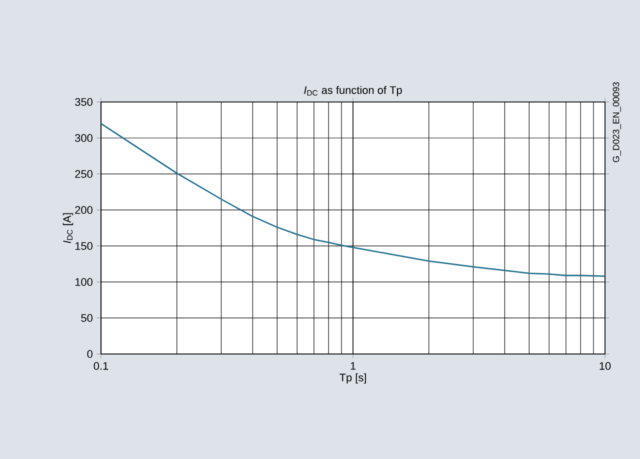 The height and width of the screenshot is (459, 640). What do you see at coordinates (101, 366) in the screenshot?
I see `x-tick-label: 0.1` at bounding box center [101, 366].